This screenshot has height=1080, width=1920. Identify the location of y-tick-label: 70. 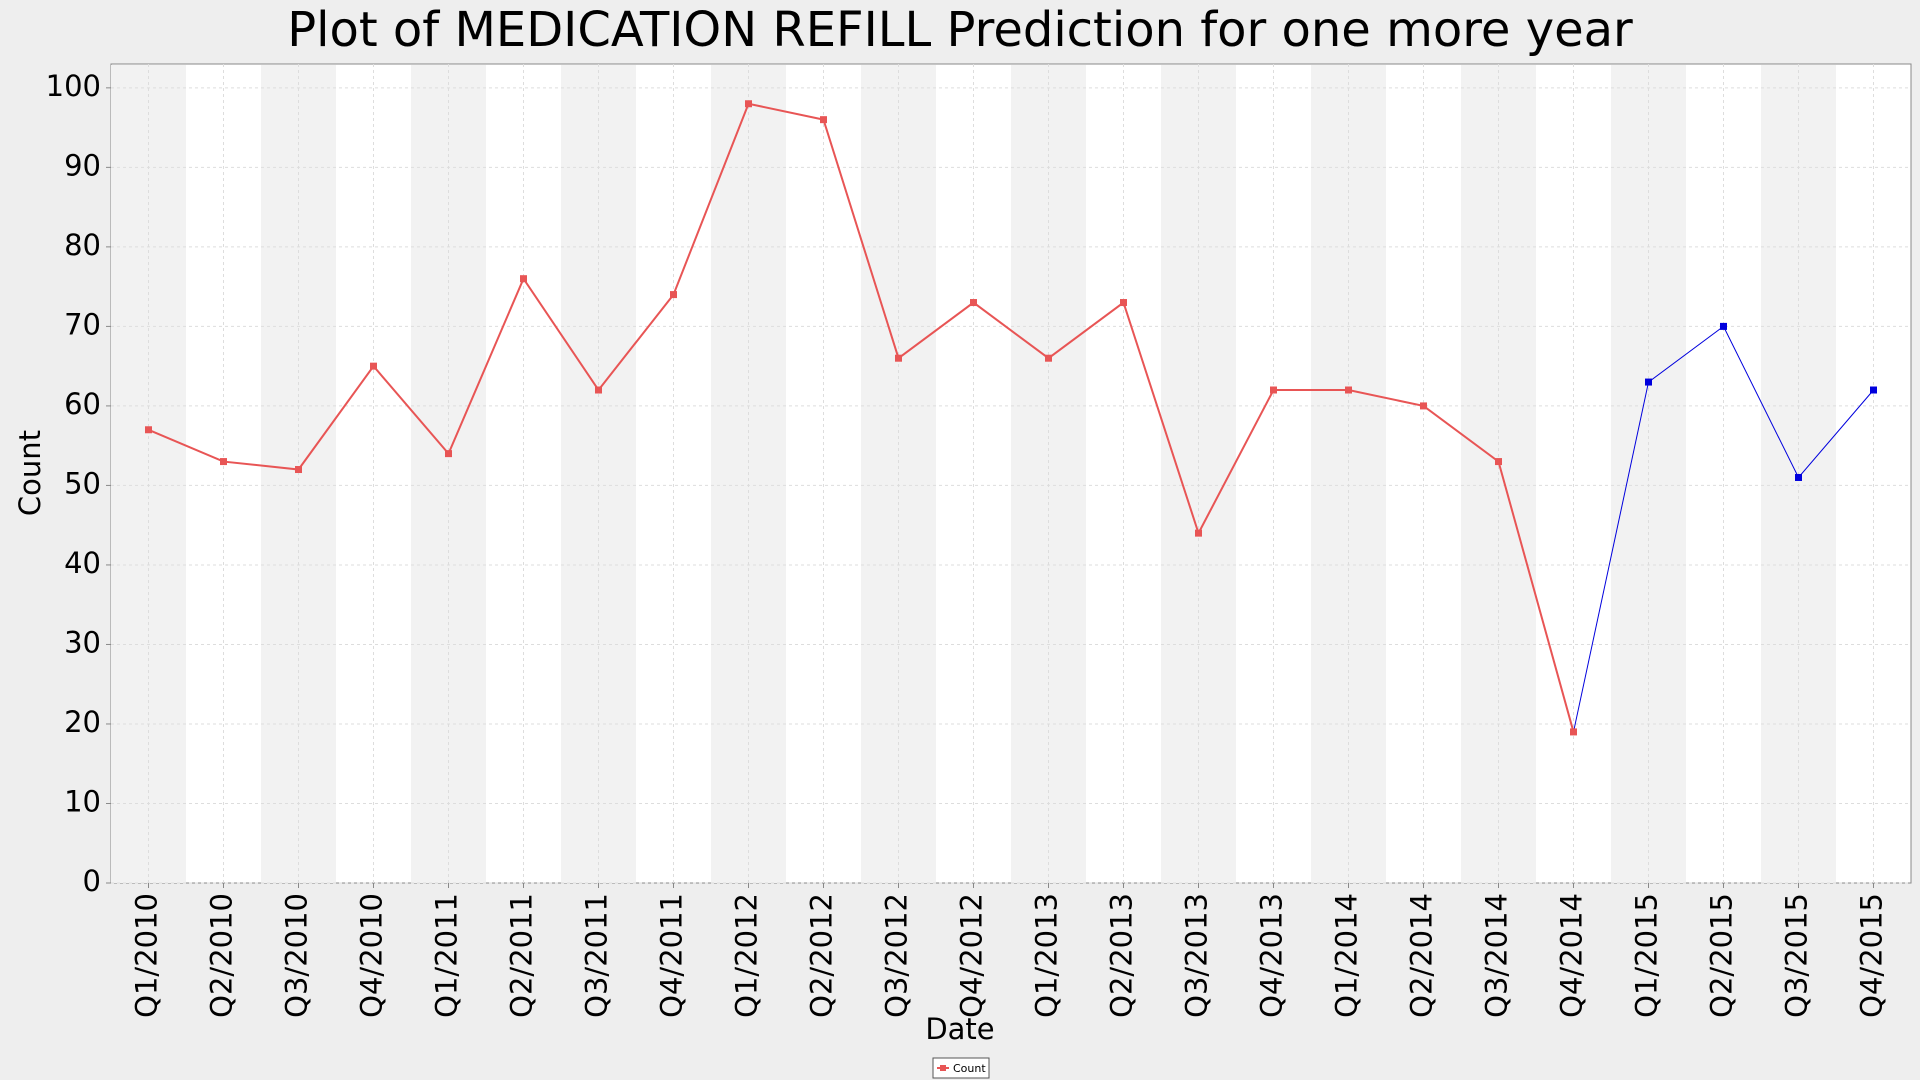
(82, 324).